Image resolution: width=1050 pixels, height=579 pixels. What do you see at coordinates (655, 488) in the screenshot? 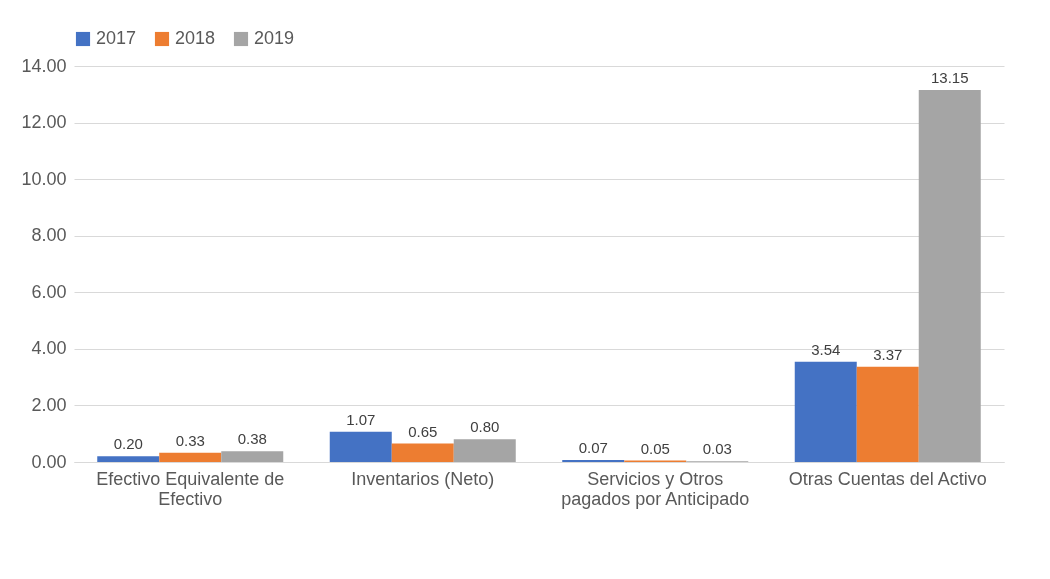
I see `x-tick-label: Servicios y Otros pagados por Anticipado` at bounding box center [655, 488].